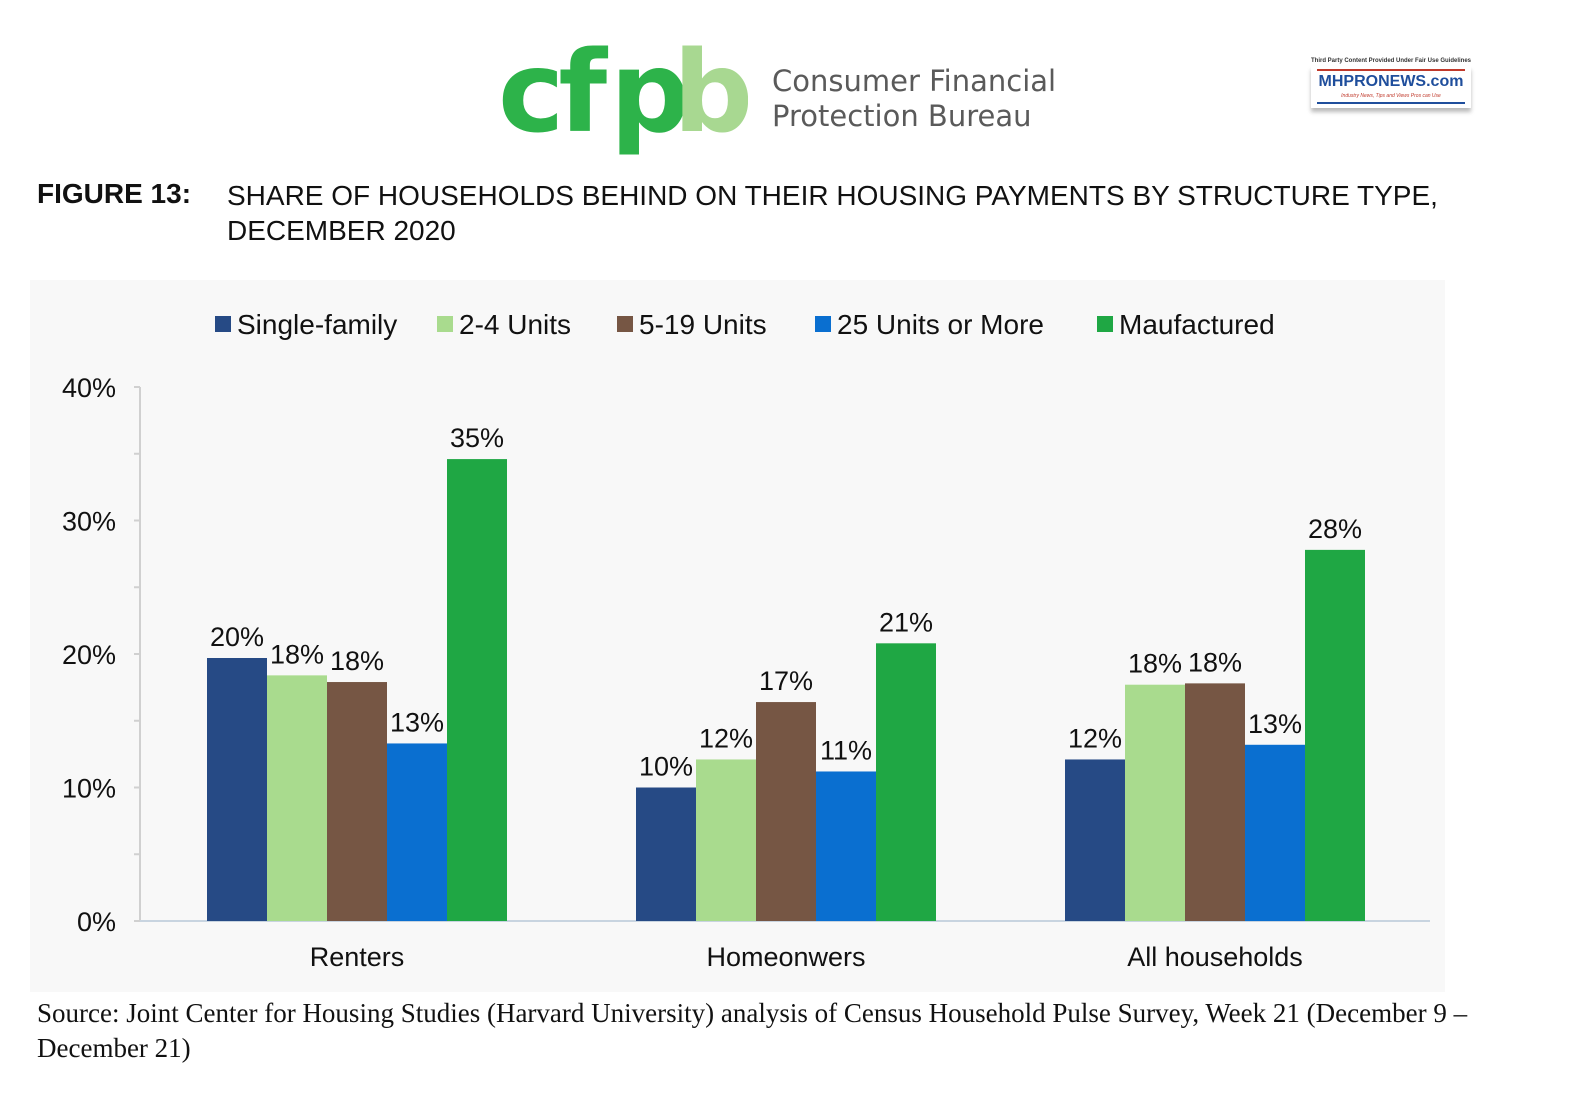 This screenshot has height=1108, width=1579. What do you see at coordinates (89, 388) in the screenshot?
I see `y-tick-label: 40%` at bounding box center [89, 388].